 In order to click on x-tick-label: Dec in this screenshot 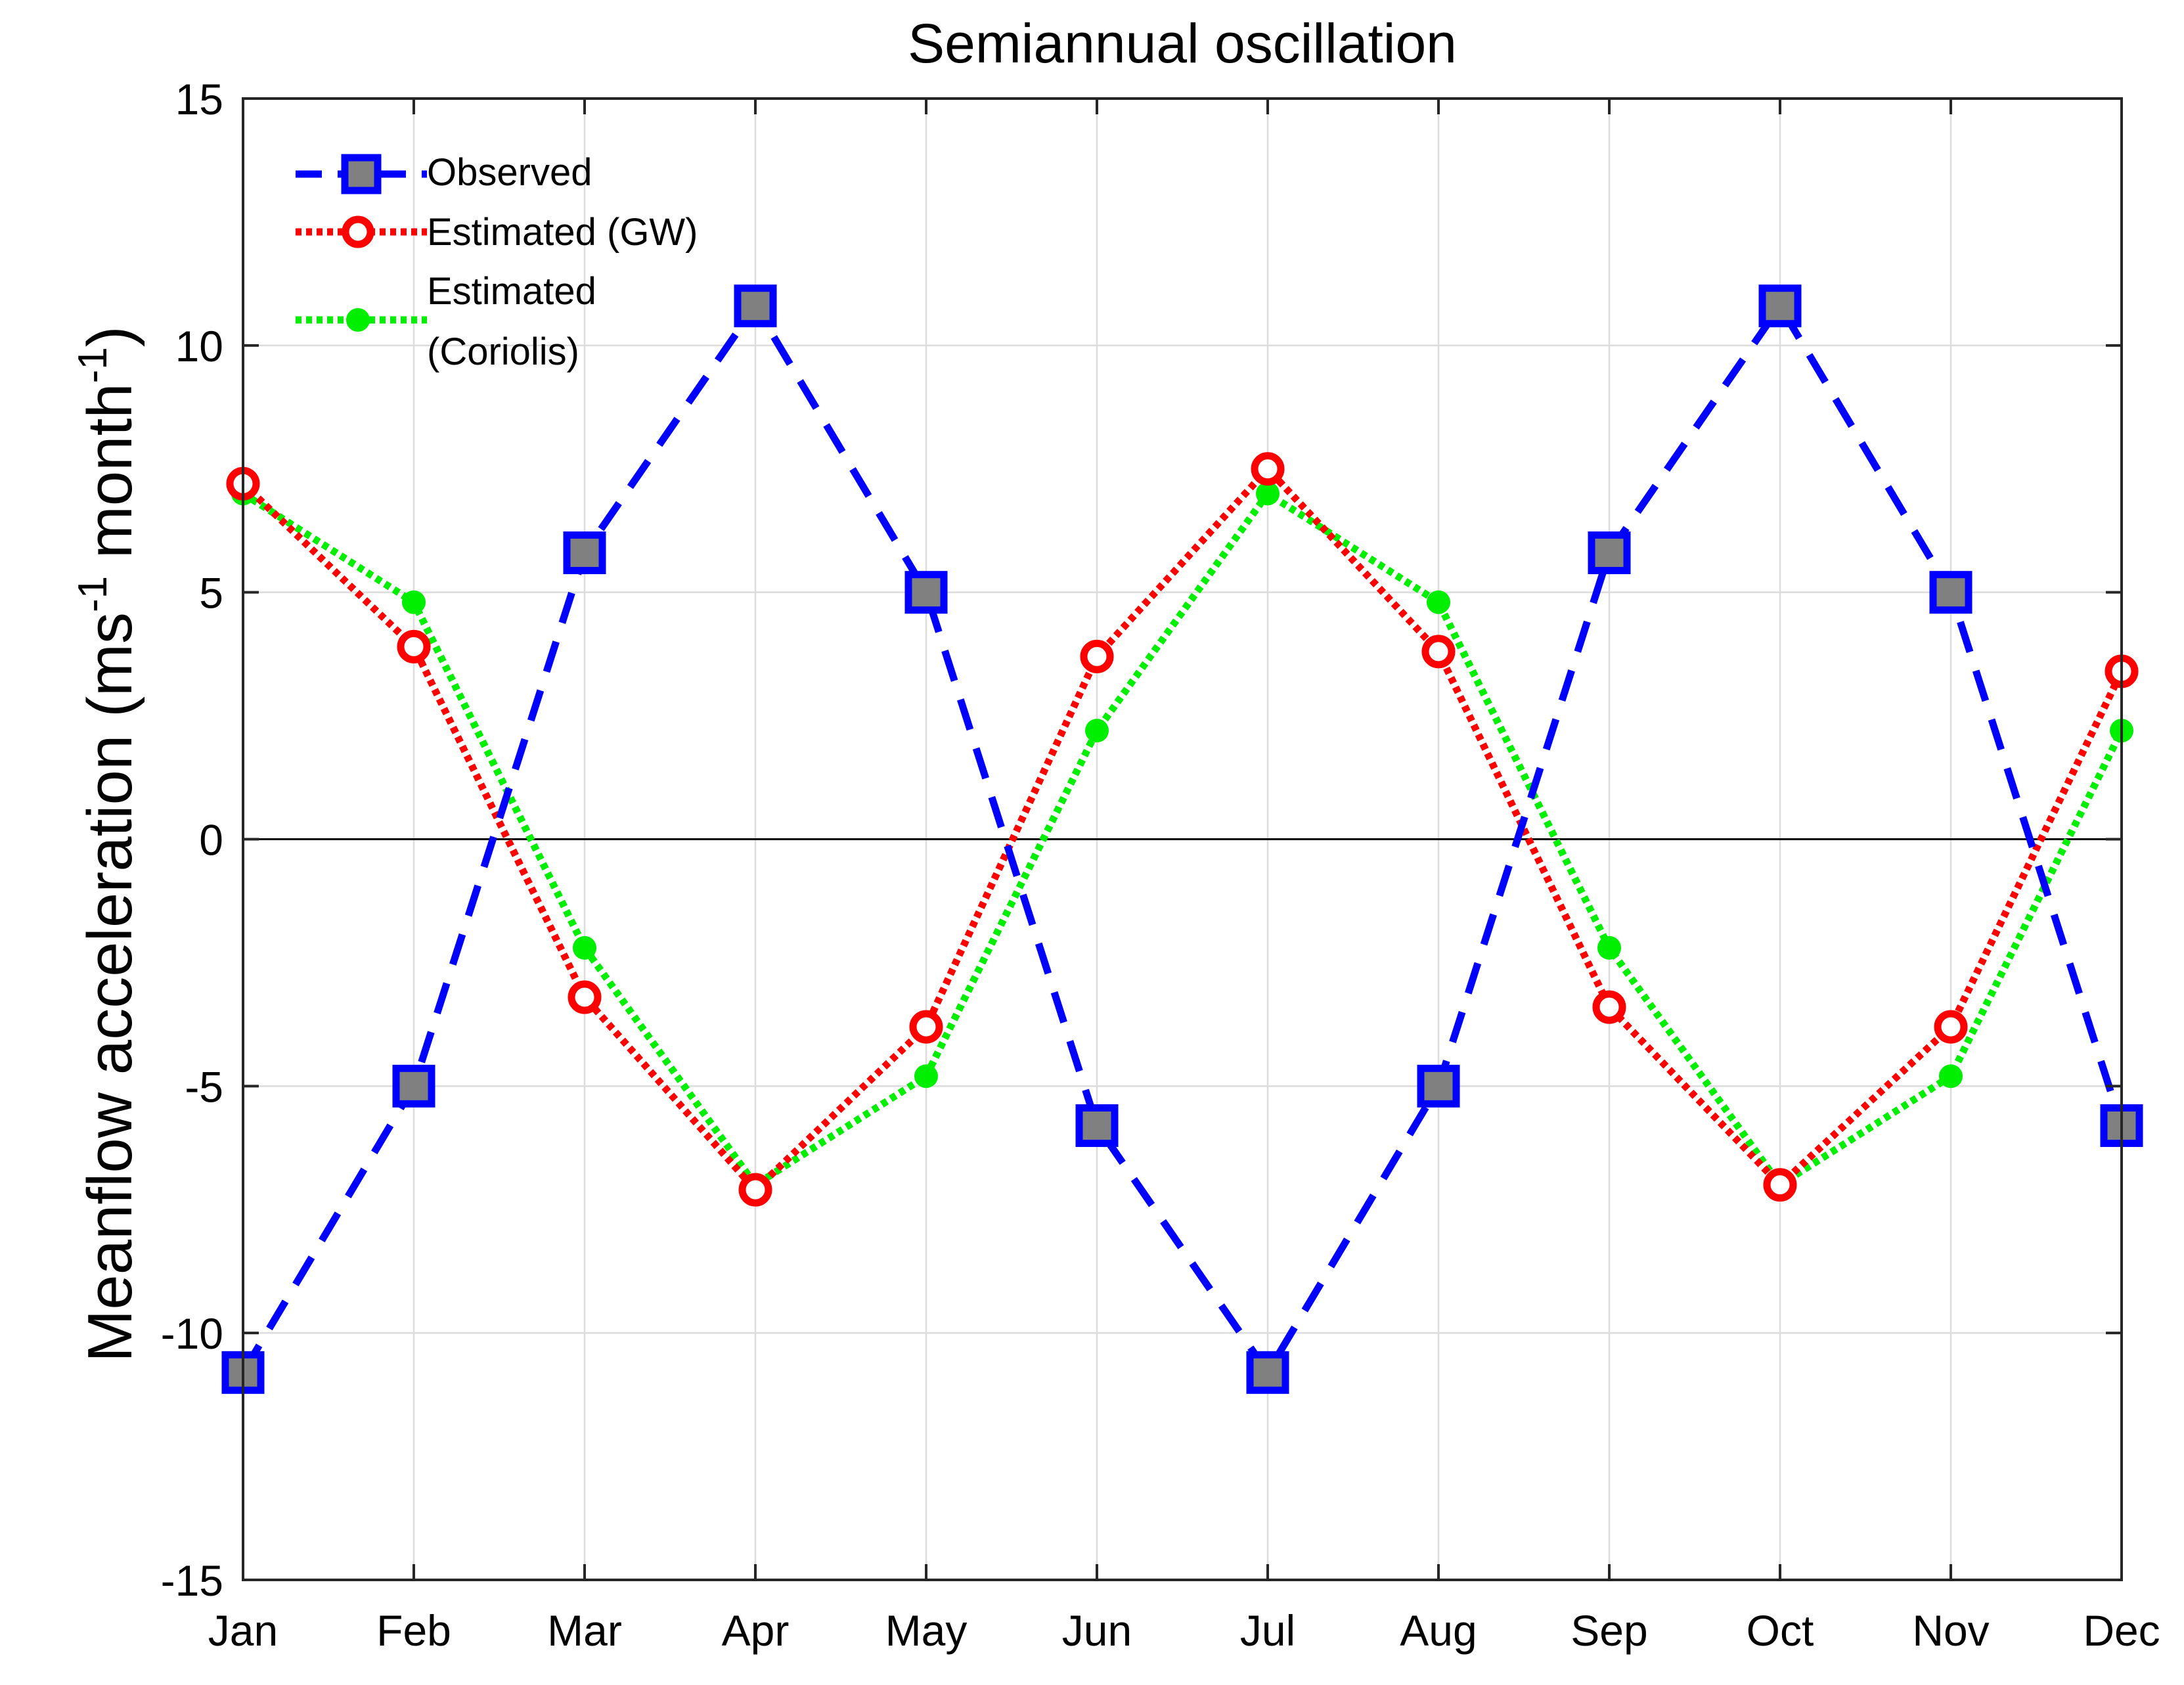, I will do `click(2121, 1631)`.